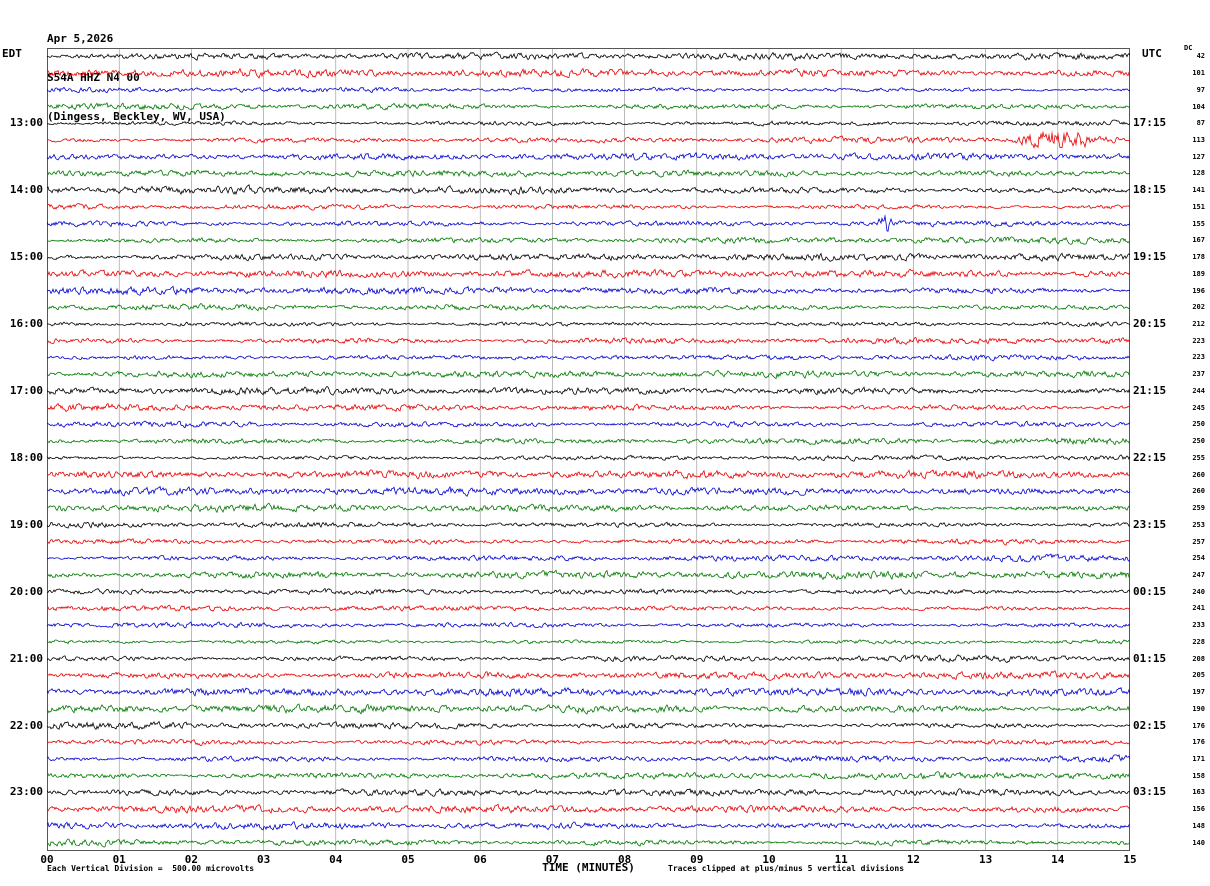 The image size is (1210, 886). I want to click on dc-value: 140, so click(1198, 842).